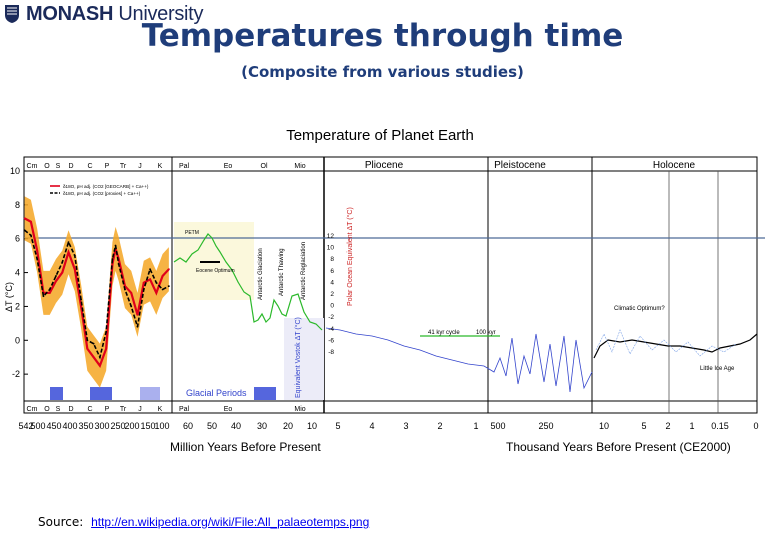  What do you see at coordinates (245, 447) in the screenshot?
I see `xlabel-left: Million Years Before Present` at bounding box center [245, 447].